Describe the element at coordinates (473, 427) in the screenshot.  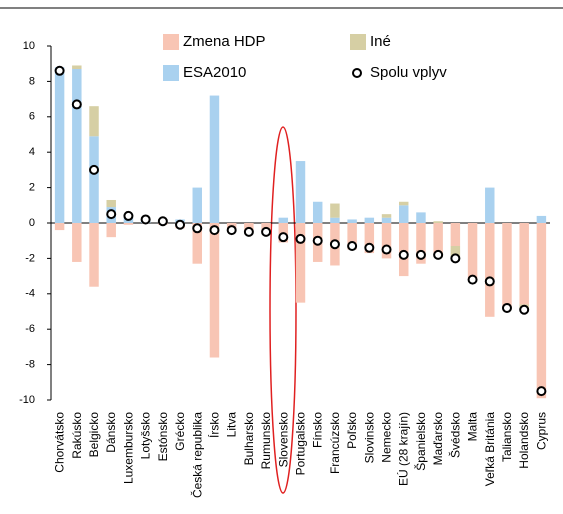
I see `x-tick-label: Malta` at that location.